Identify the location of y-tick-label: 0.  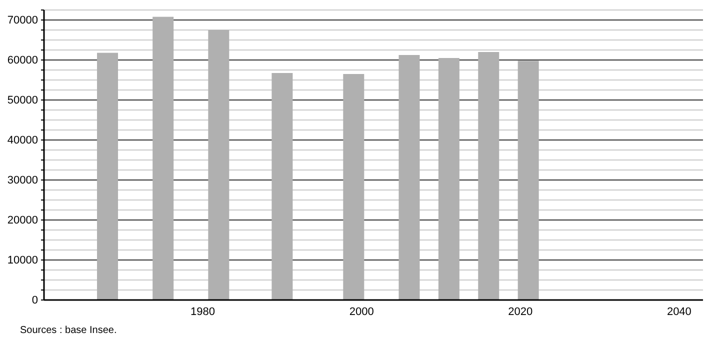
(35, 300).